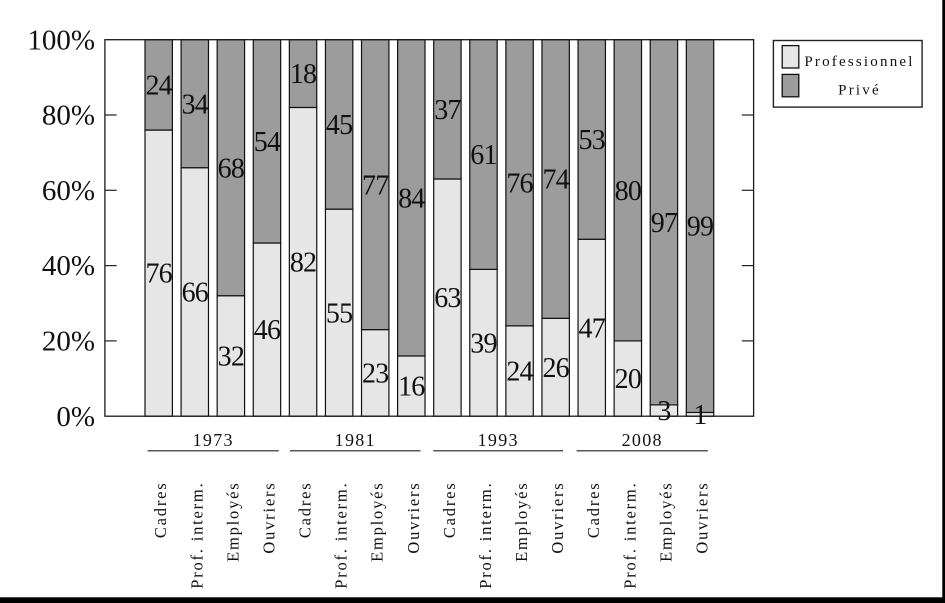  I want to click on svg-text: 32, so click(231, 357).